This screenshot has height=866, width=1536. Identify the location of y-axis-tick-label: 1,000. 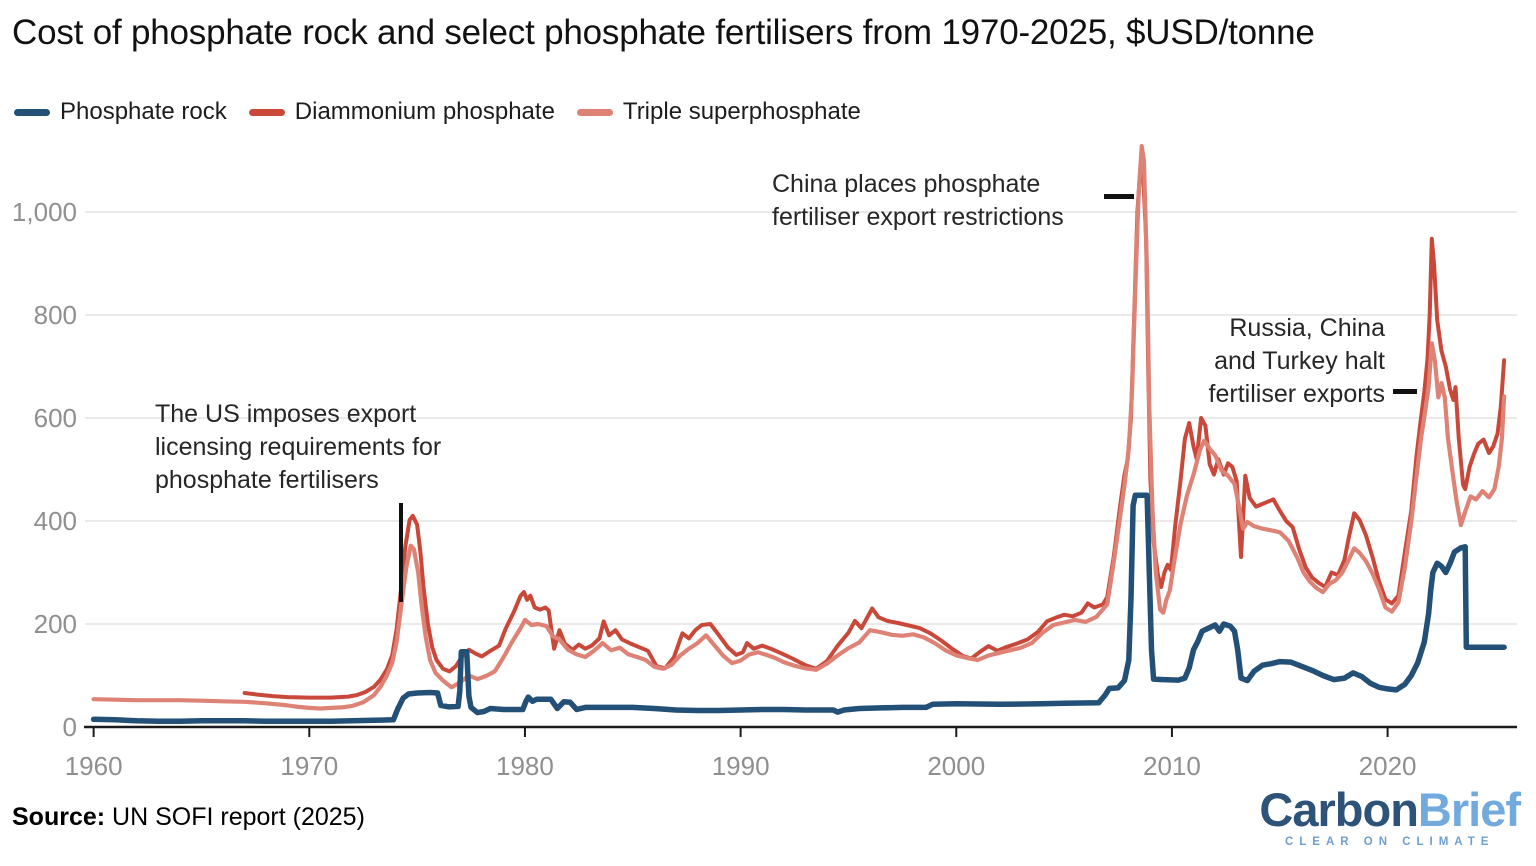
(44, 212).